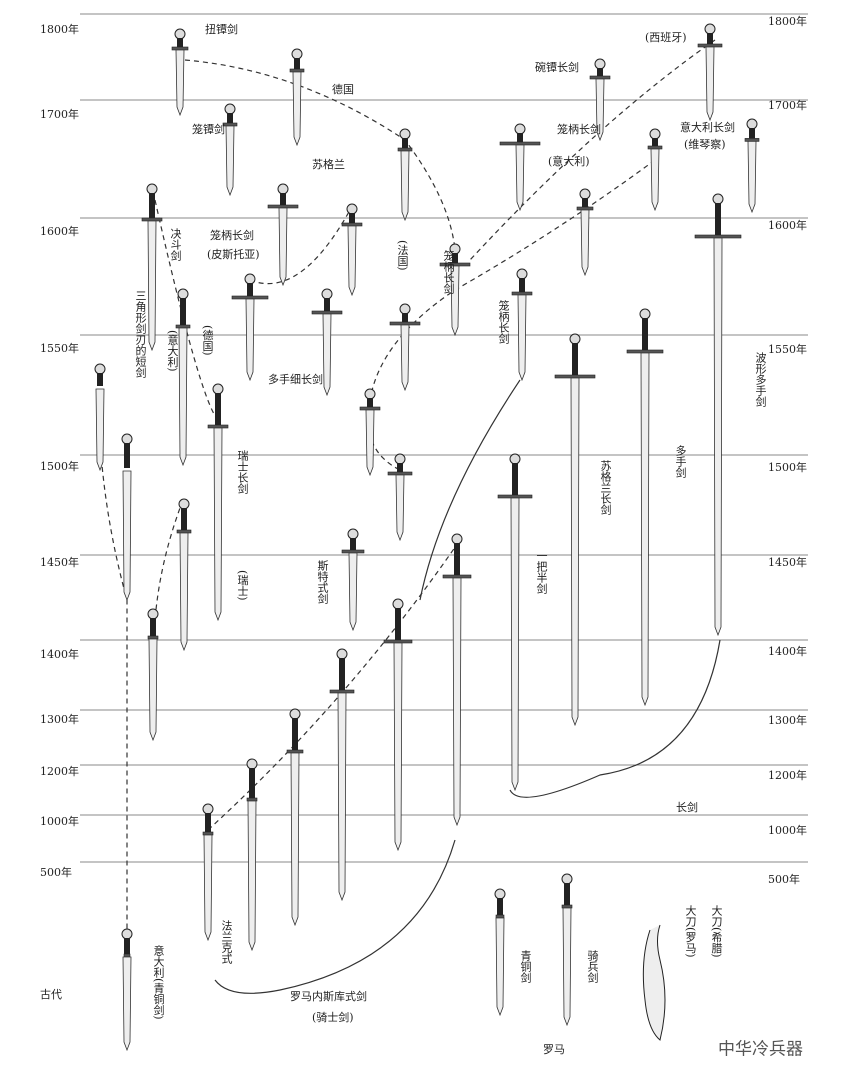  Describe the element at coordinates (557, 67) in the screenshot. I see `sword-label: 碗镡长剑` at that location.